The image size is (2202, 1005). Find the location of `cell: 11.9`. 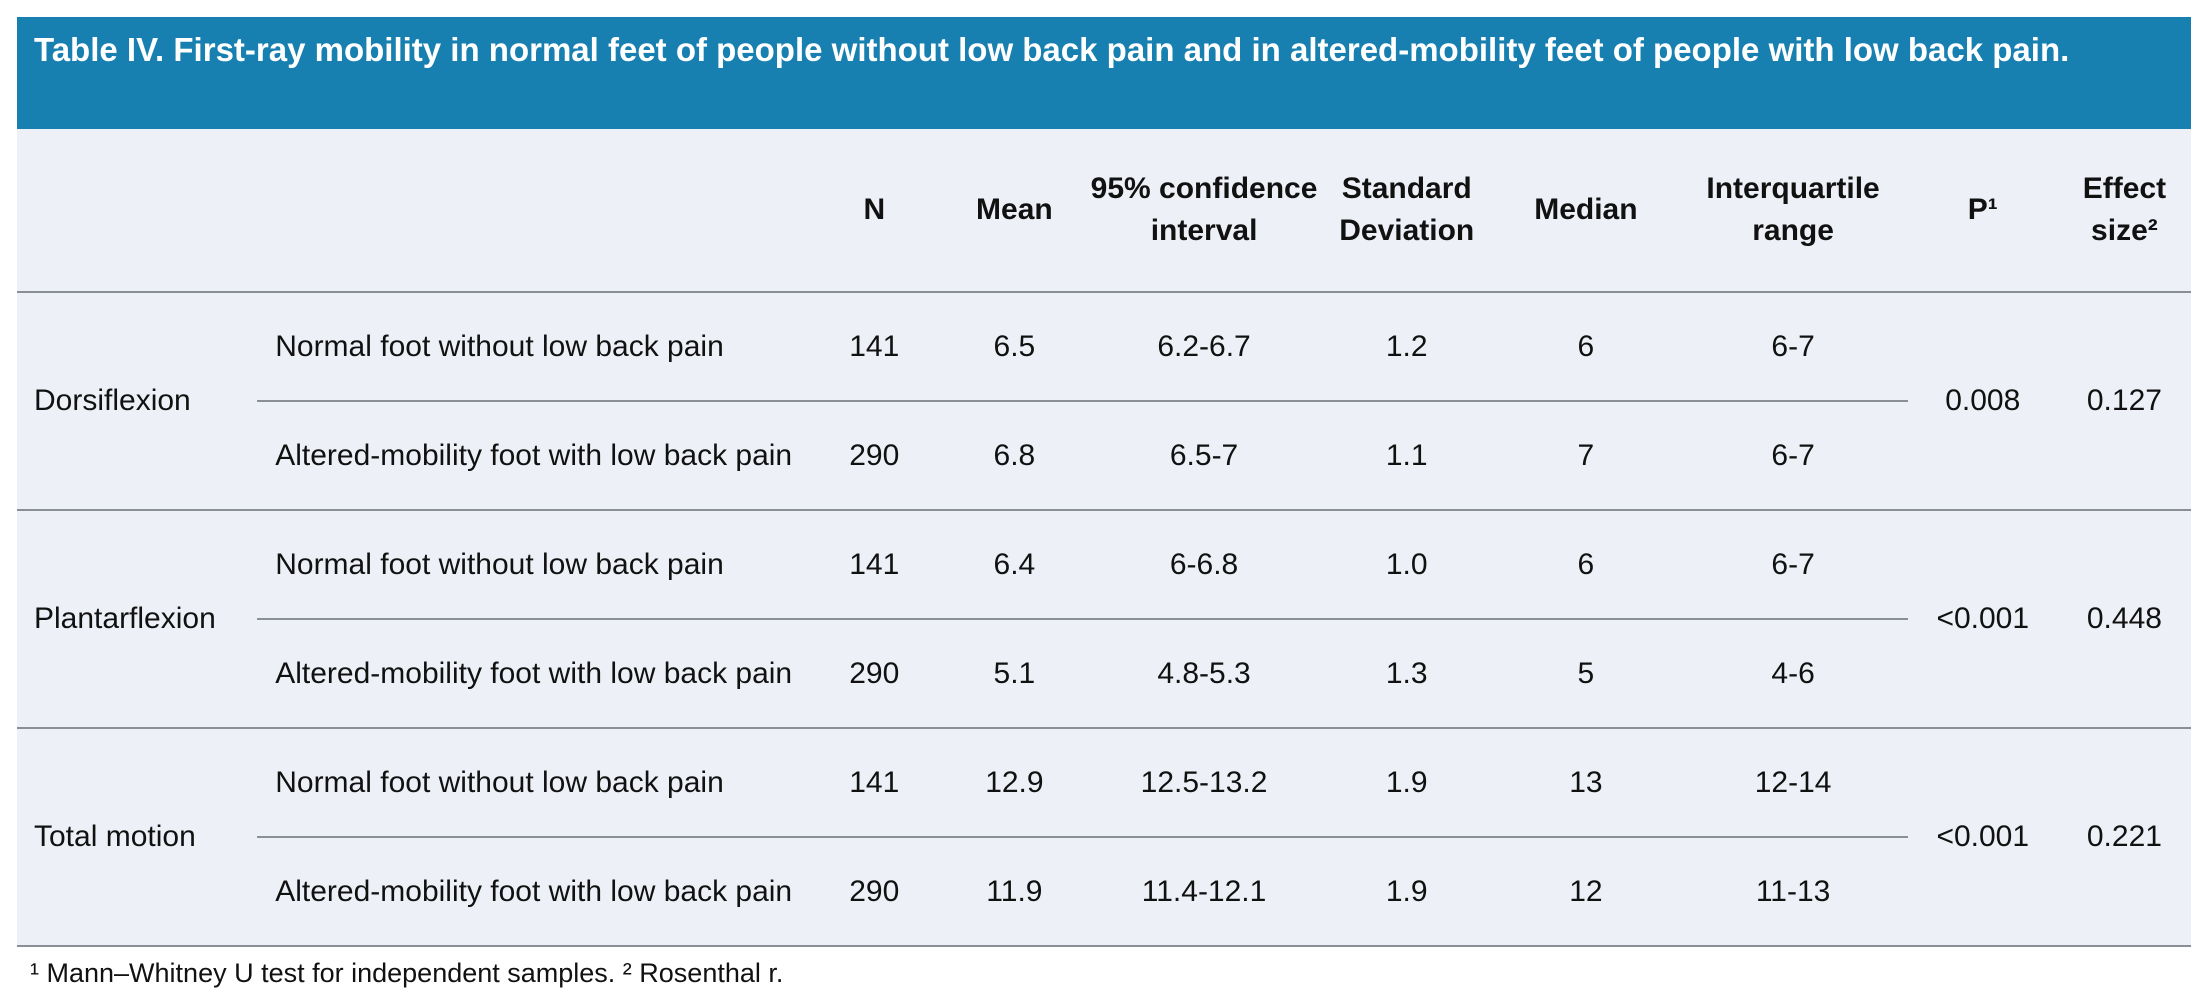

cell: 11.9 is located at coordinates (1014, 892).